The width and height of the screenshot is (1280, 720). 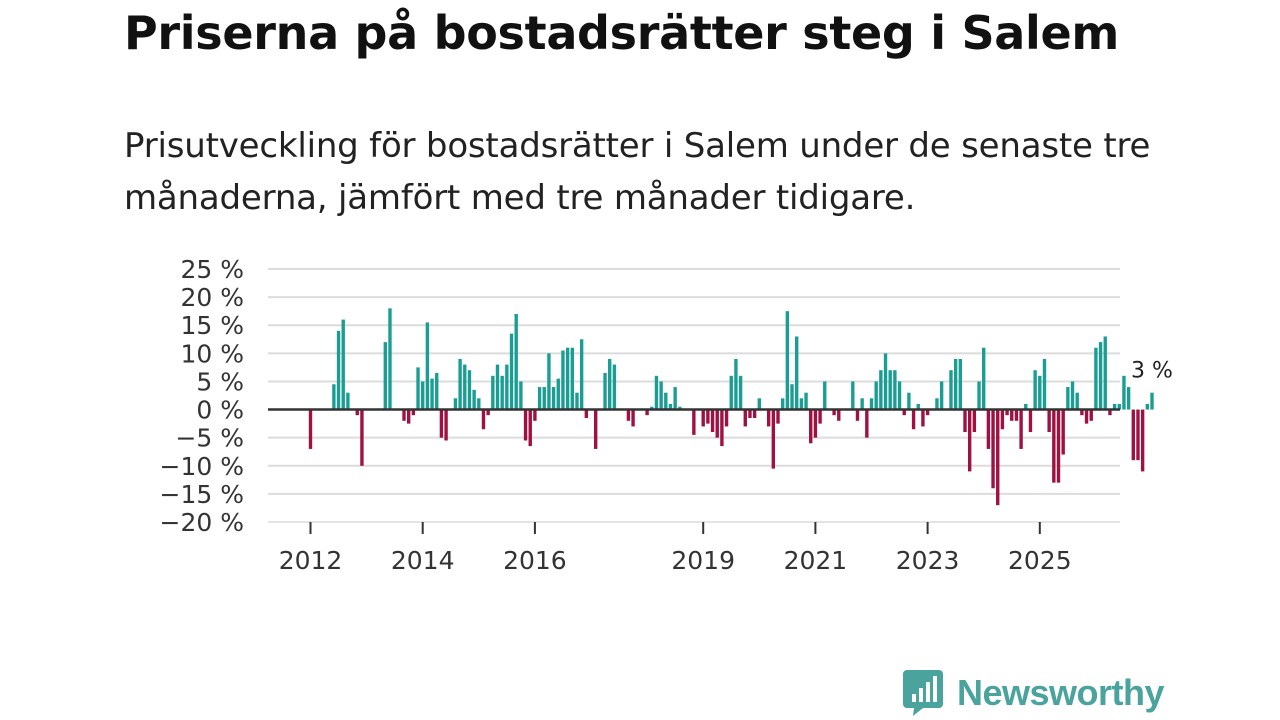 I want to click on y-tick-label: 25 %, so click(x=212, y=269).